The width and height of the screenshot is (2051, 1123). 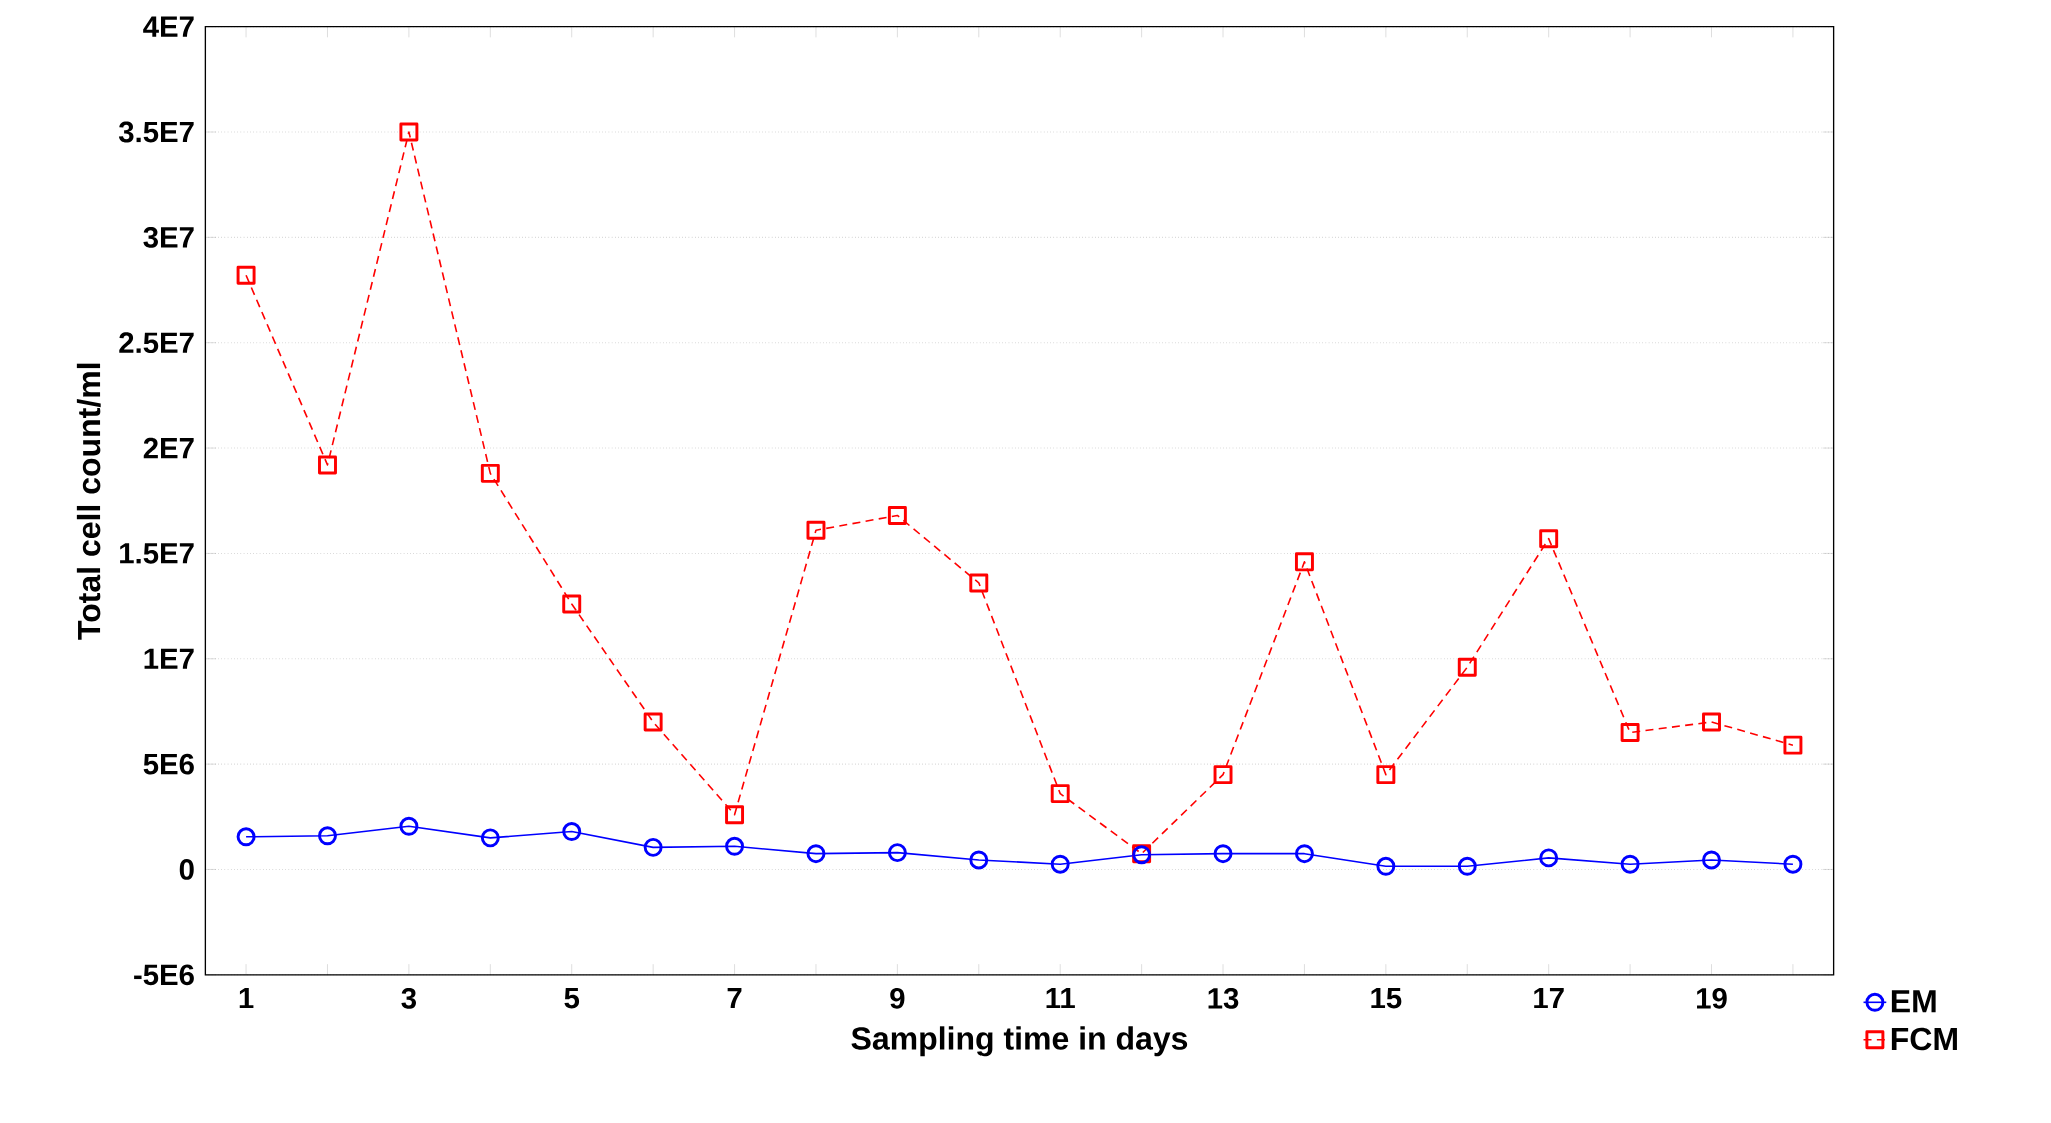 I want to click on x-tick-label: 11, so click(x=1060, y=998).